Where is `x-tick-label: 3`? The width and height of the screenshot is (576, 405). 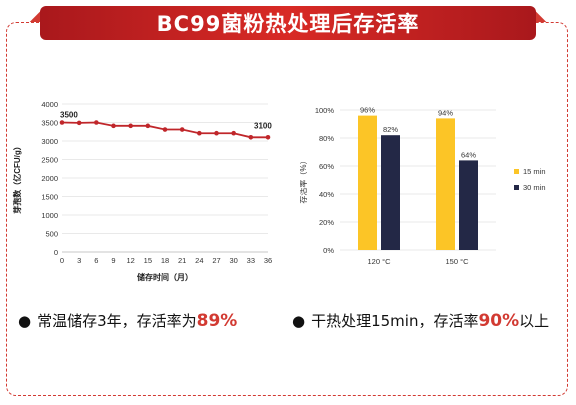 x-tick-label: 3 is located at coordinates (79, 260).